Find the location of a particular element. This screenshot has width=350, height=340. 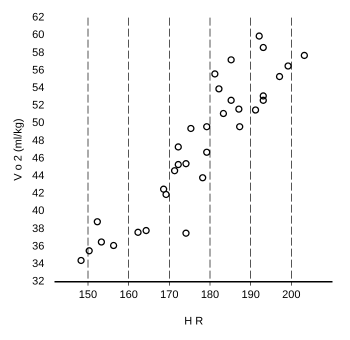

y-tick-label: 42 is located at coordinates (38, 194).